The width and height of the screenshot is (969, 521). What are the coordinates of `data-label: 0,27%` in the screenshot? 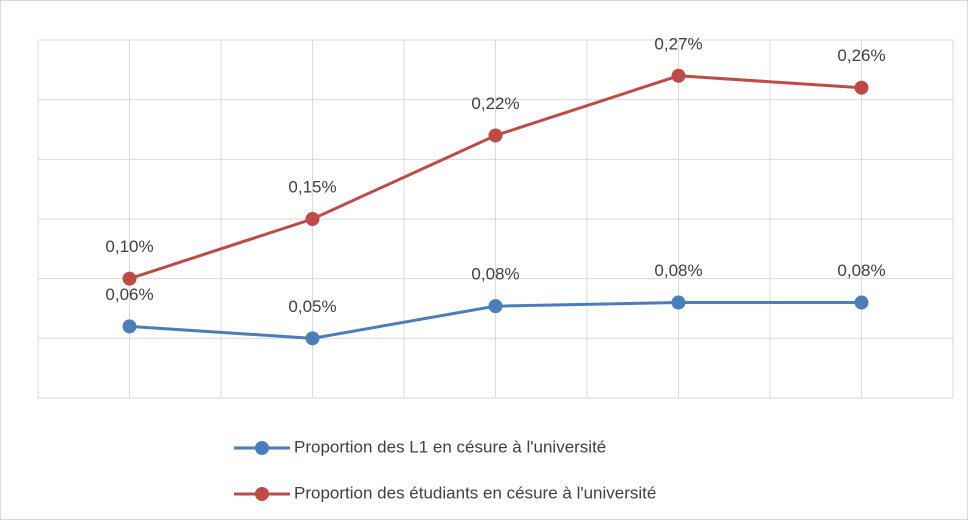 It's located at (678, 43).